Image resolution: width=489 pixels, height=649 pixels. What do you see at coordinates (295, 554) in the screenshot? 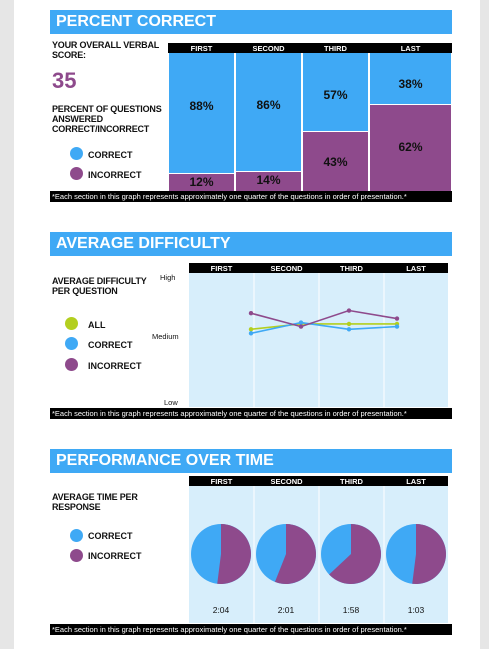
I see `pie-incorrect-second` at bounding box center [295, 554].